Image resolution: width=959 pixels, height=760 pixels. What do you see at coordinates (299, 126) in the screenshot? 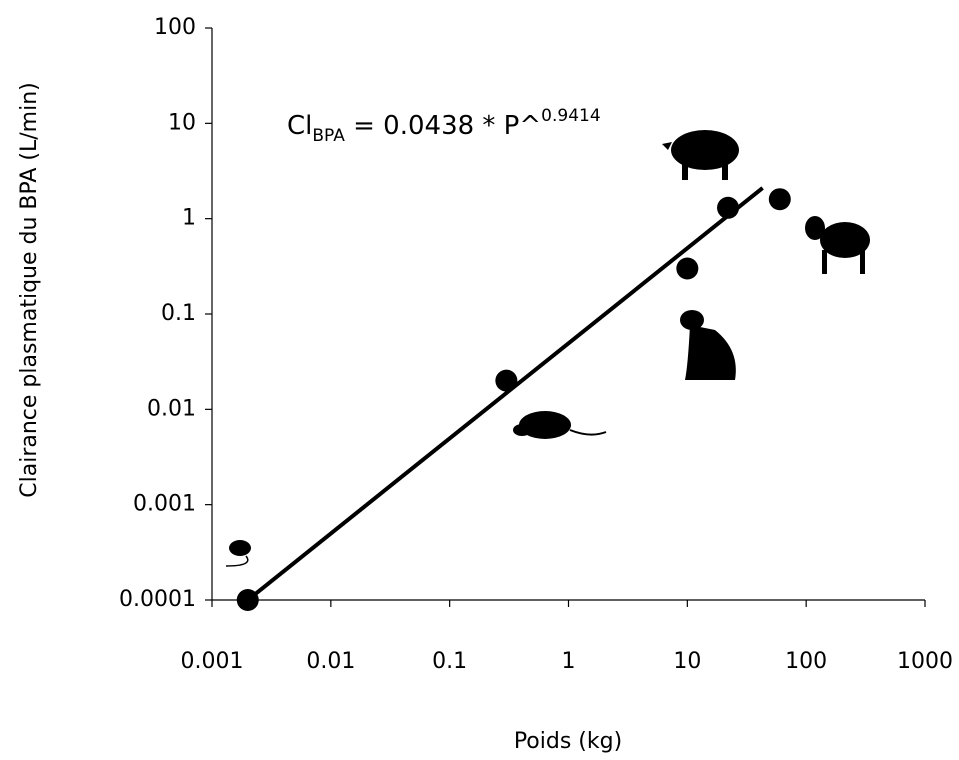
I see `equation-main: Cl` at bounding box center [299, 126].